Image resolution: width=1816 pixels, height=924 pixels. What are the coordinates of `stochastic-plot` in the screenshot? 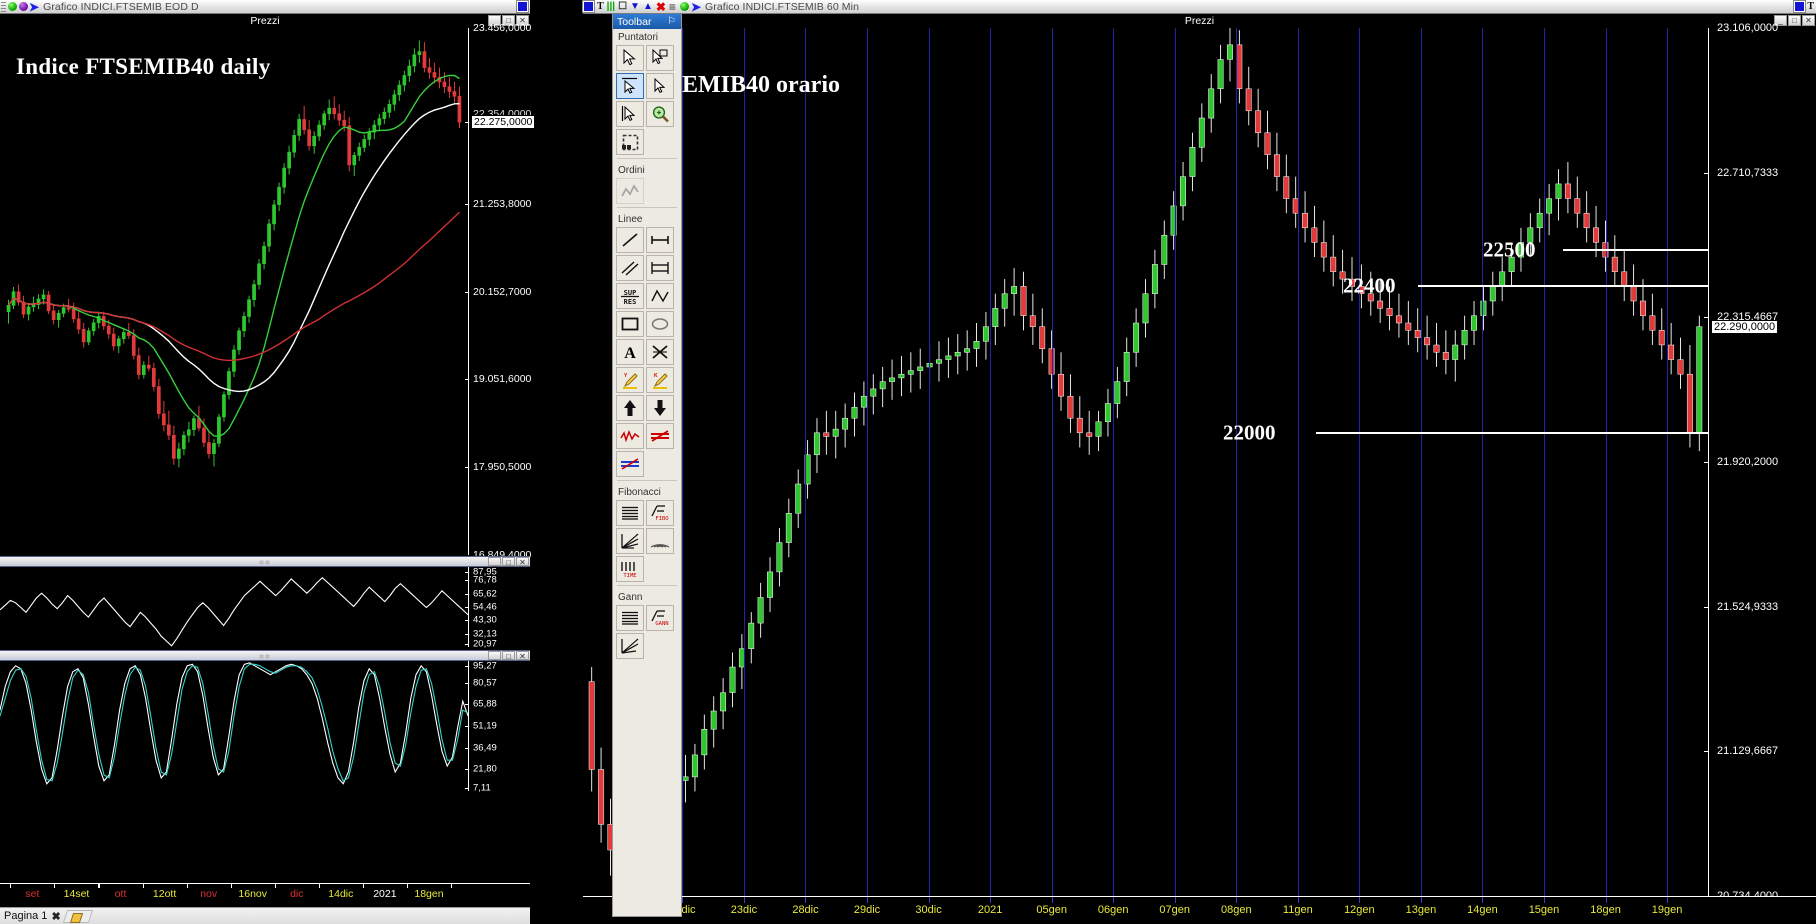 It's located at (234, 726).